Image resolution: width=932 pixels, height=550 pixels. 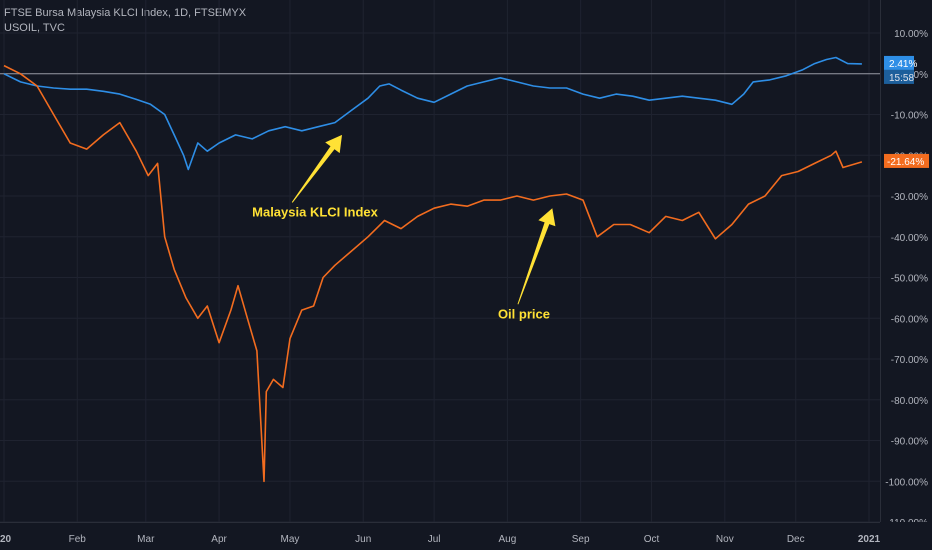 What do you see at coordinates (404, 227) in the screenshot?
I see `annotations: Malaysia KLCI Index Oil price` at bounding box center [404, 227].